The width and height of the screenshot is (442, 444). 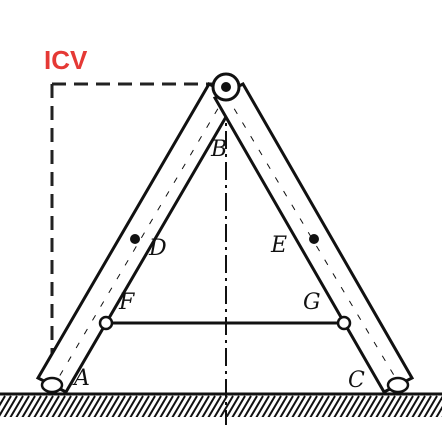 What do you see at coordinates (126, 302) in the screenshot?
I see `label-f: F` at bounding box center [126, 302].